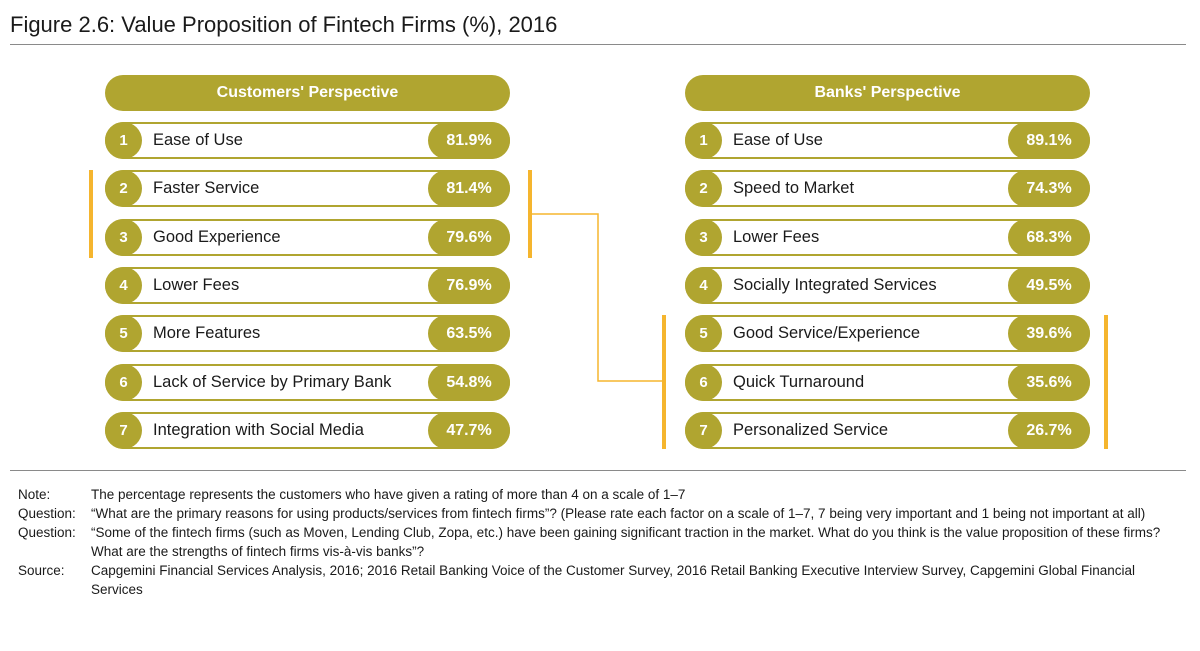 Image resolution: width=1200 pixels, height=651 pixels. I want to click on banks-rank-row: 2 Speed to Market 74.3%, so click(887, 188).